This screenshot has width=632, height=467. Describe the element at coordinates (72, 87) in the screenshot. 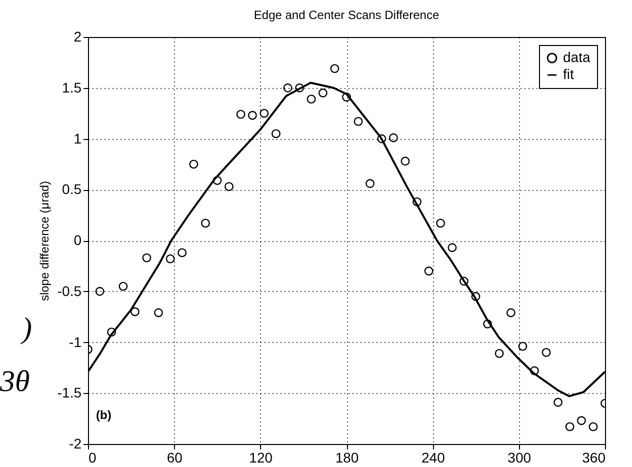

I see `y-tick-label: 1.5` at that location.